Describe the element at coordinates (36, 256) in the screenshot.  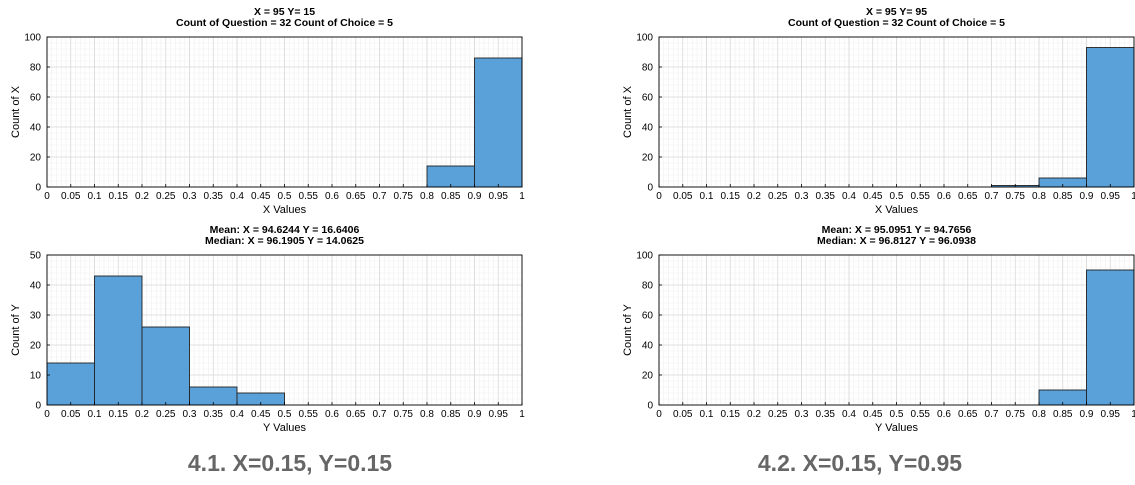
I see `y-tick-label: 50` at that location.